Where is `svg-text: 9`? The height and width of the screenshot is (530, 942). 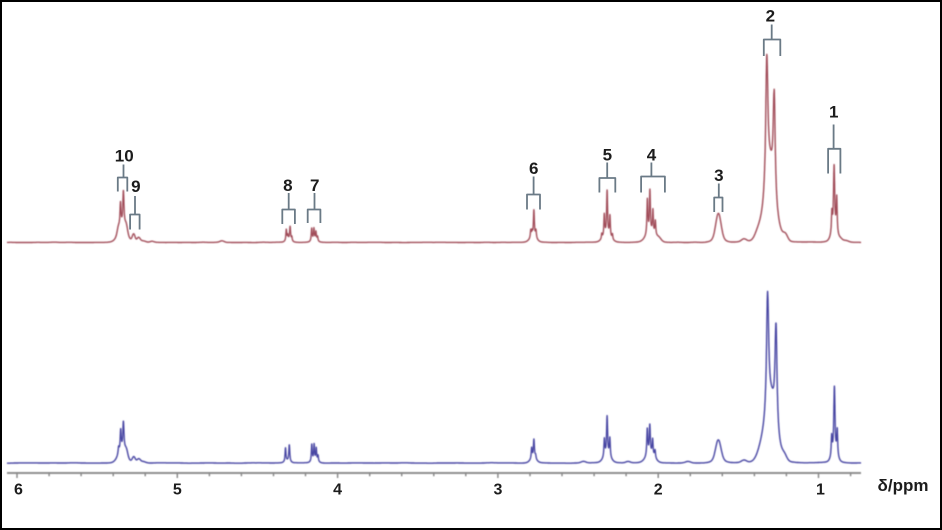 svg-text: 9 is located at coordinates (135, 186).